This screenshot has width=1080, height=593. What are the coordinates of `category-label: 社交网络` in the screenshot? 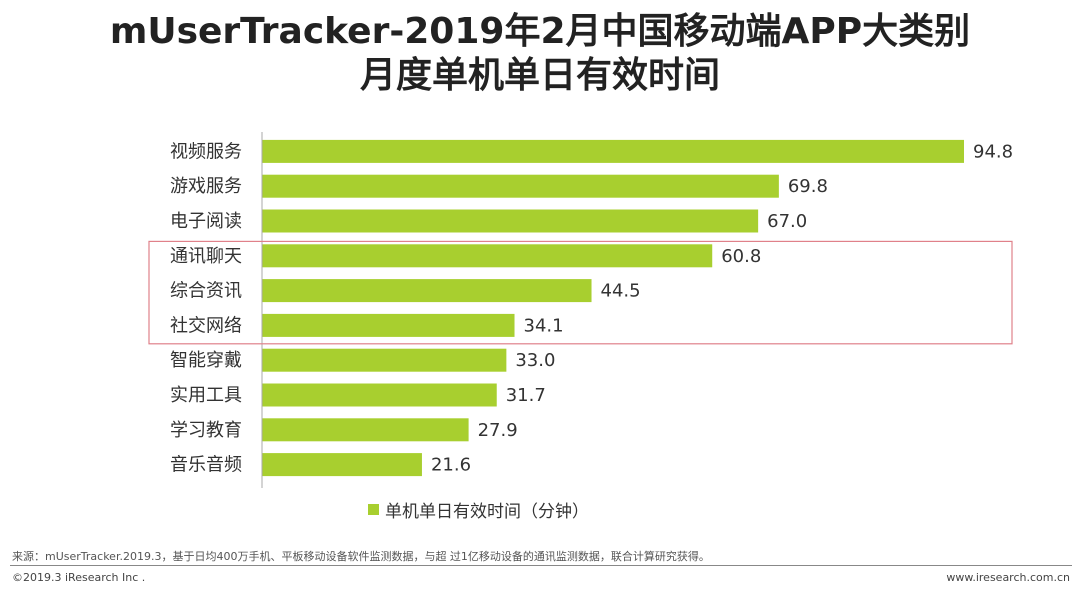 It's located at (206, 325).